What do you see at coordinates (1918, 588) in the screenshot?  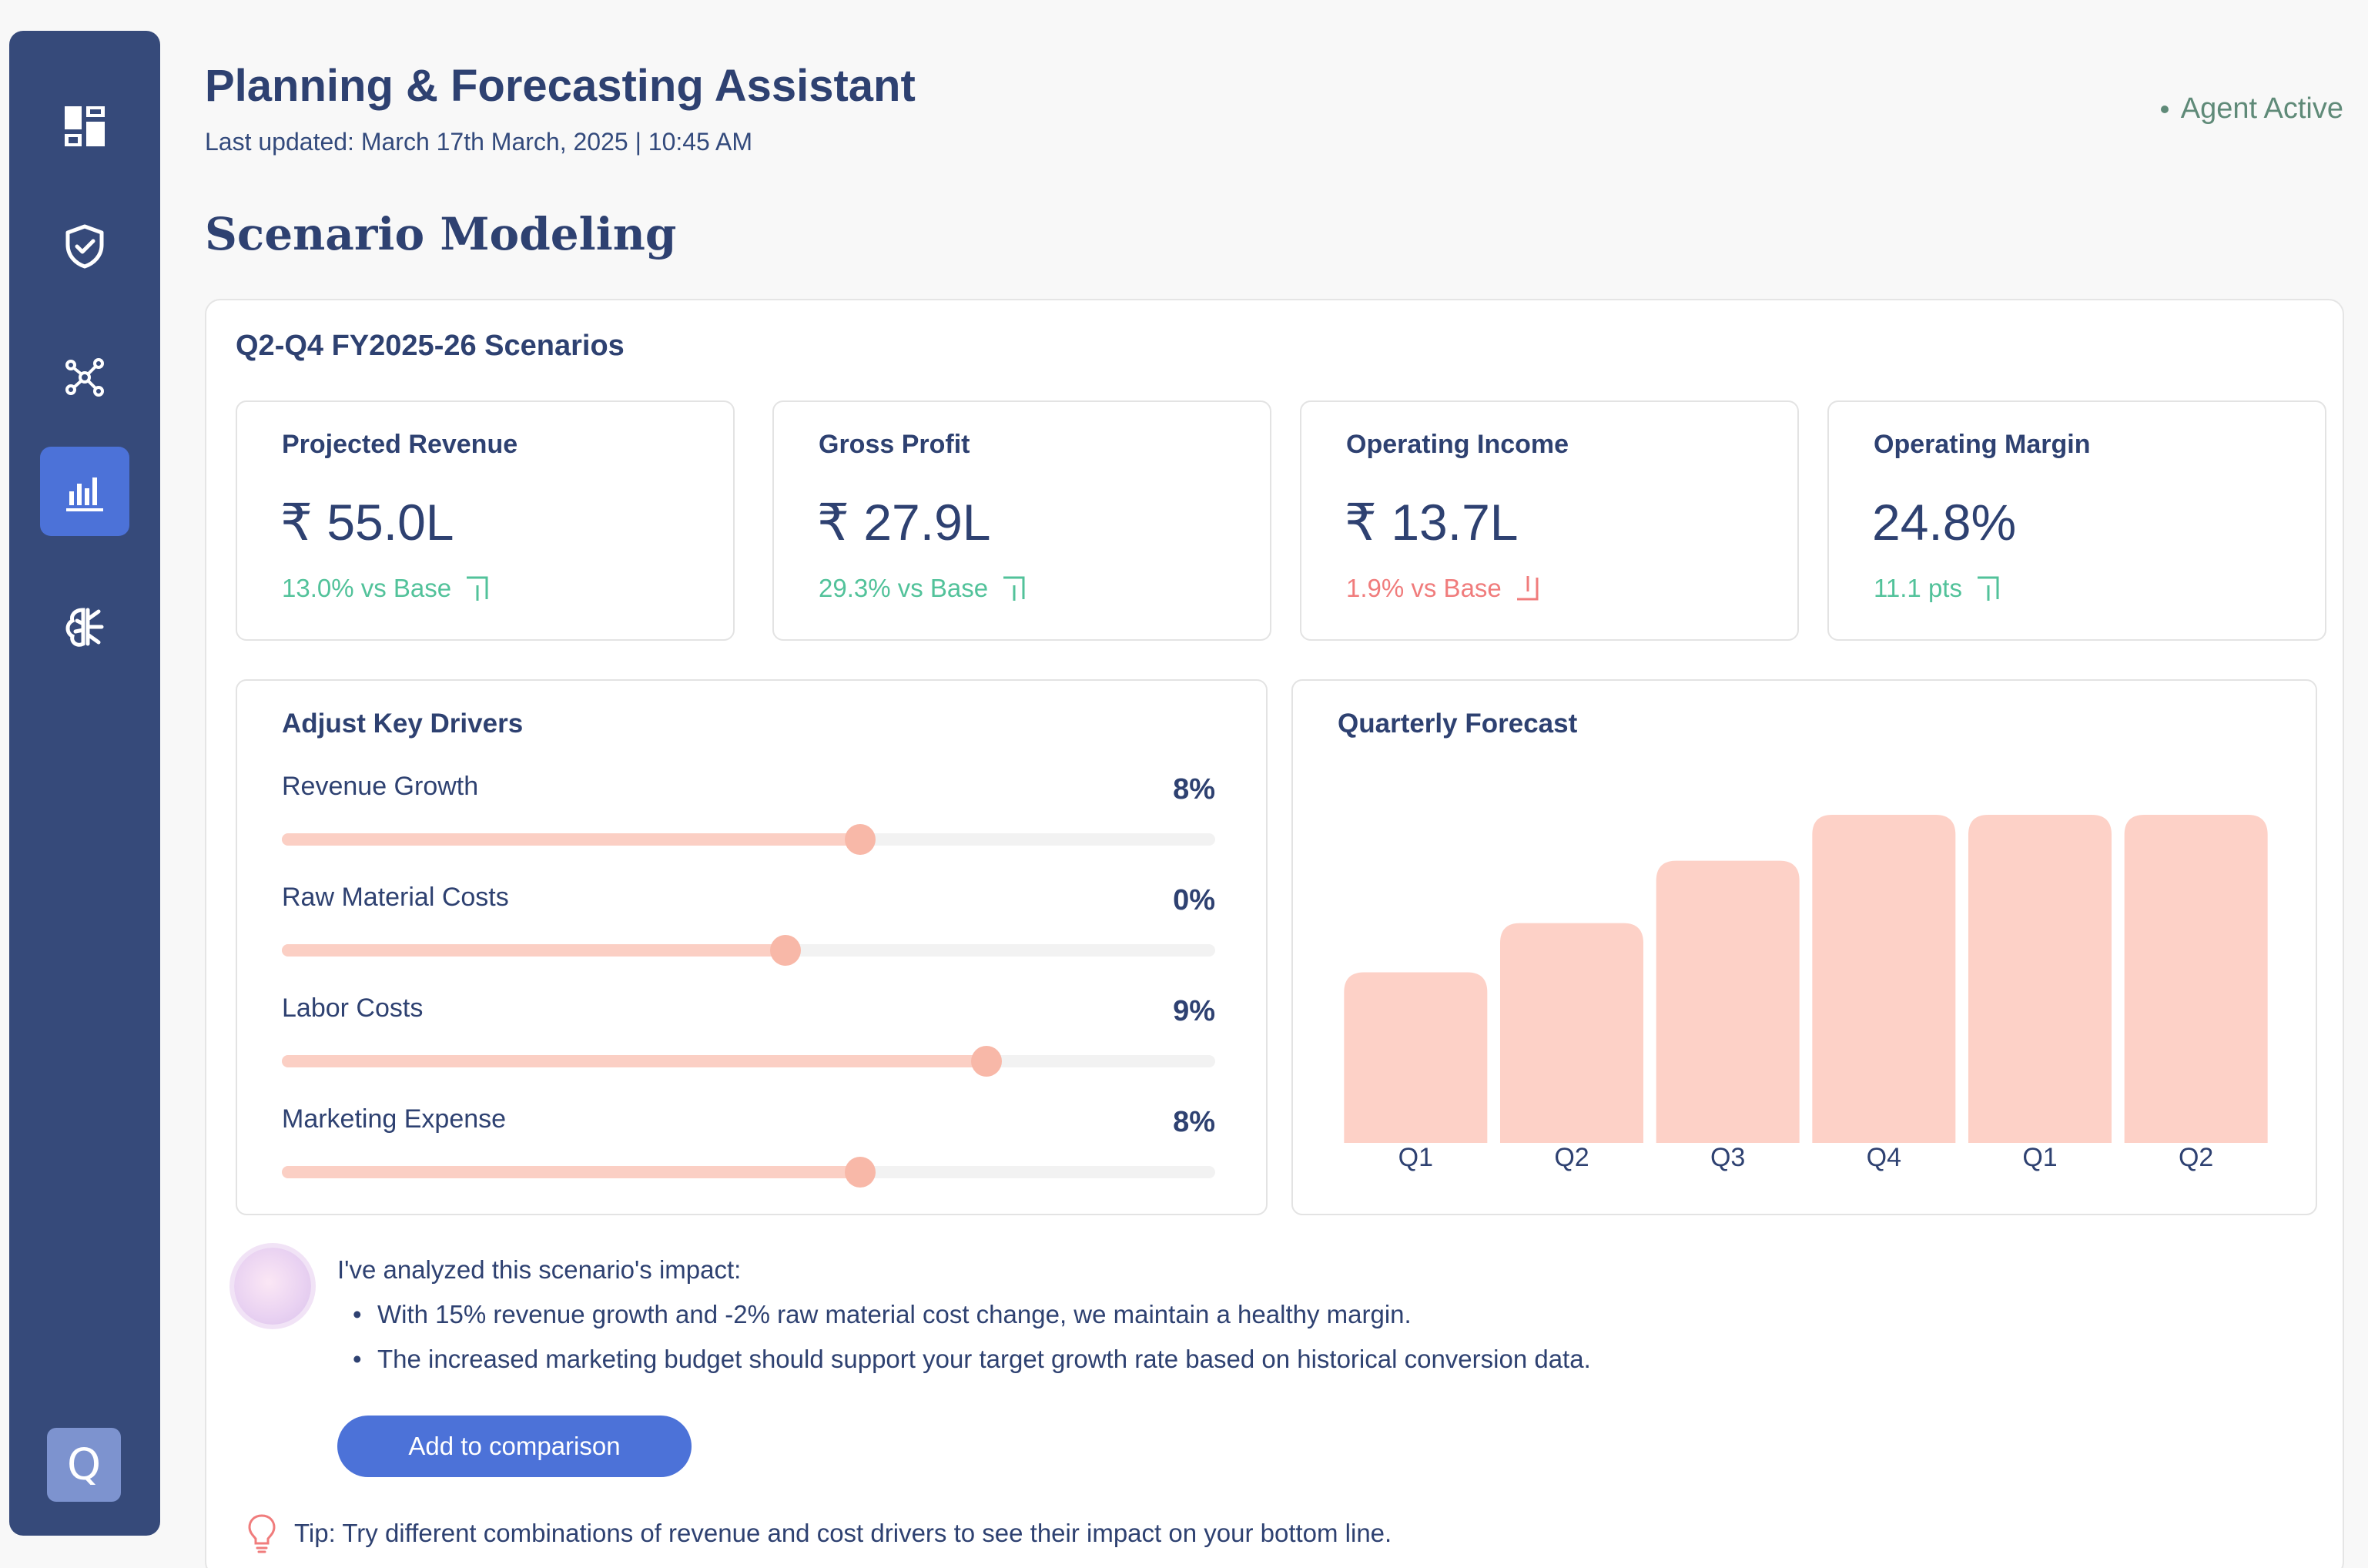 I see `kpi-change-text: 11.1 pts` at bounding box center [1918, 588].